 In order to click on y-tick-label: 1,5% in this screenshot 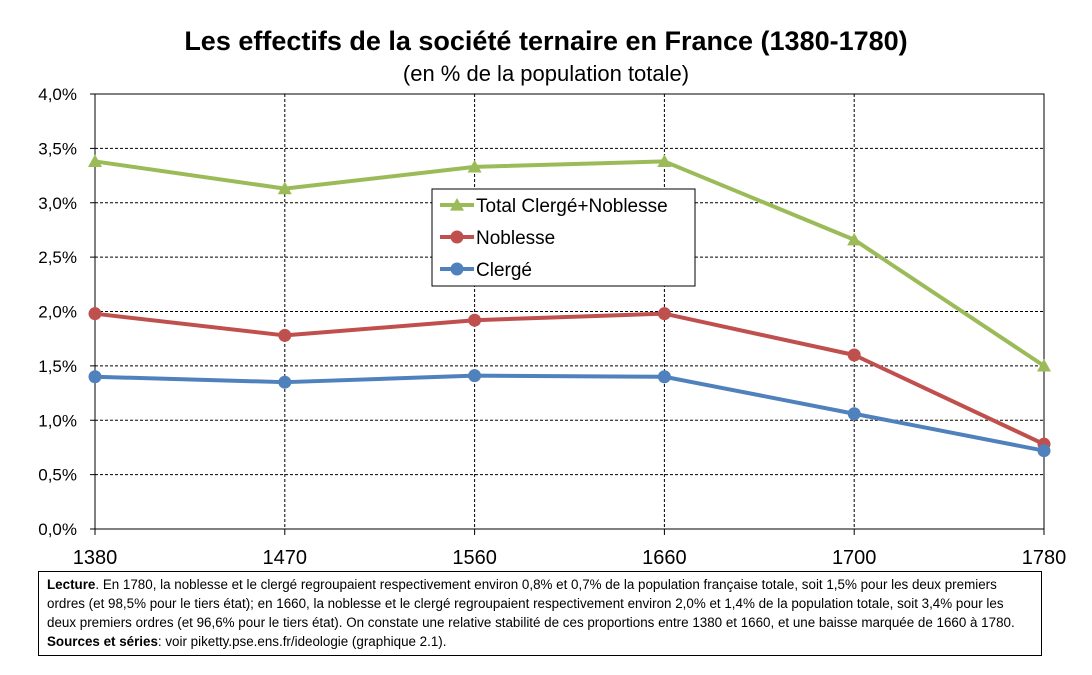, I will do `click(57, 366)`.